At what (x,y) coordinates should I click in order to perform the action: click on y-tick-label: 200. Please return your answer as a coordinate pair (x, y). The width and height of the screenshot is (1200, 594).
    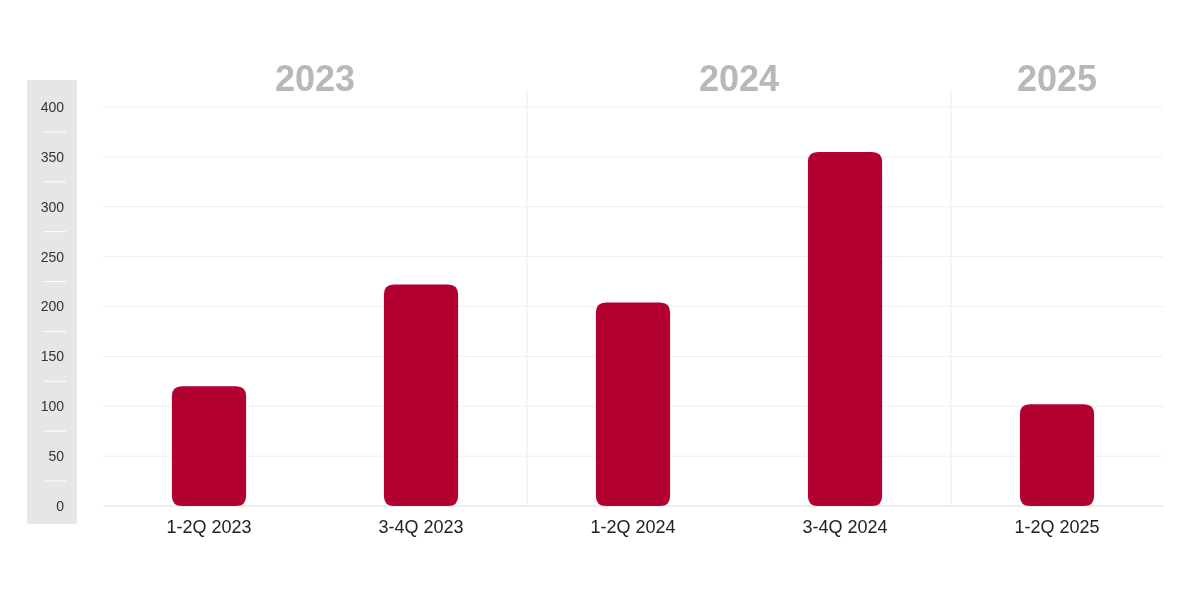
    Looking at the image, I should click on (52, 306).